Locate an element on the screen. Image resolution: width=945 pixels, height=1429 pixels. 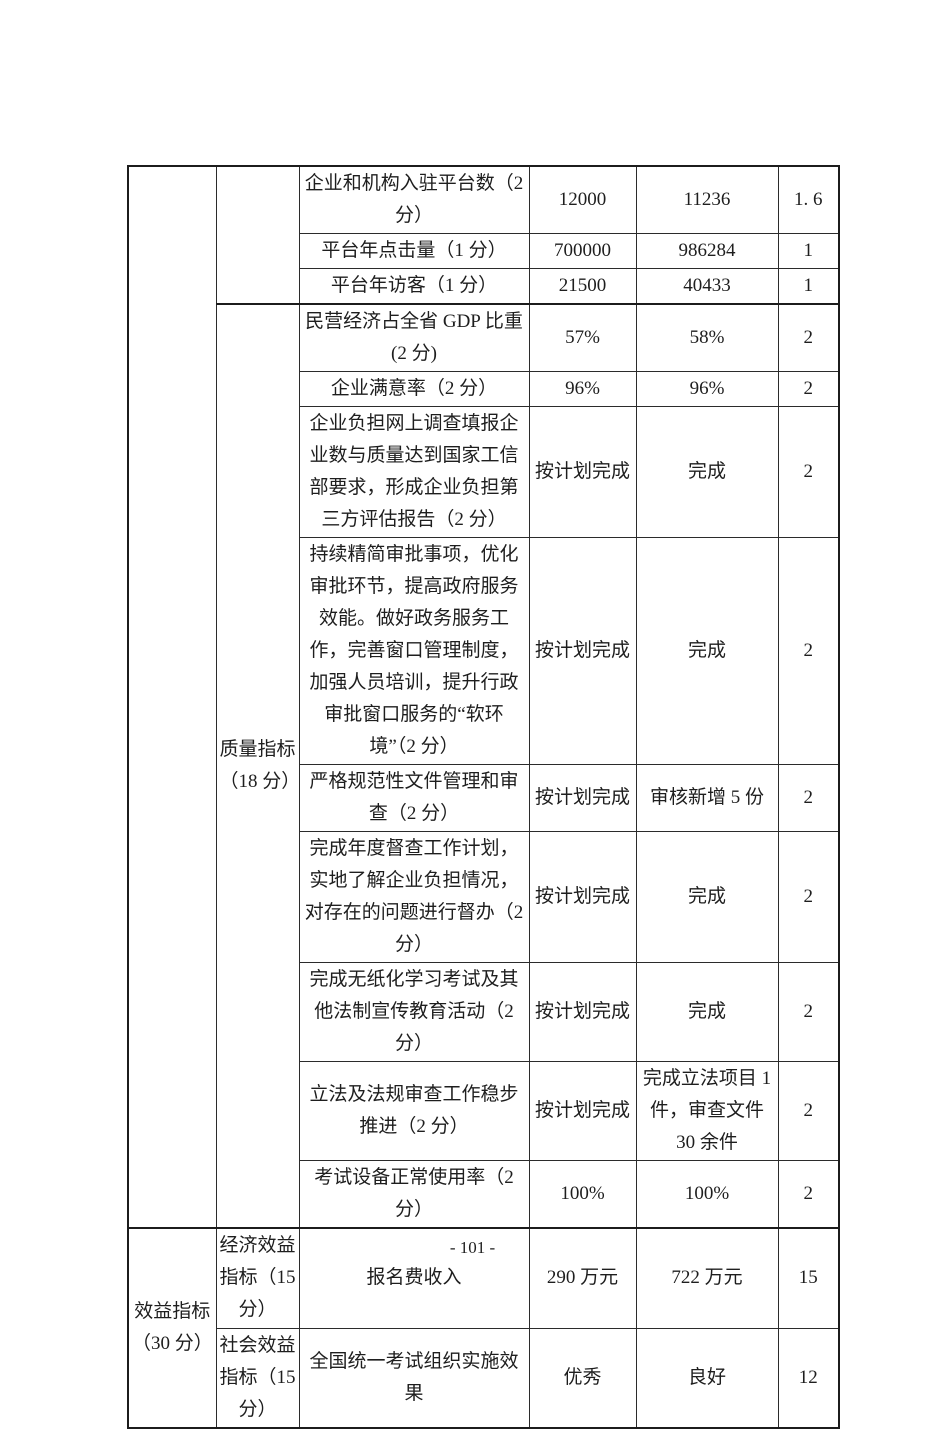
indicator-cell: 企业和机构入驻平台数（2 分） is located at coordinates (414, 199).